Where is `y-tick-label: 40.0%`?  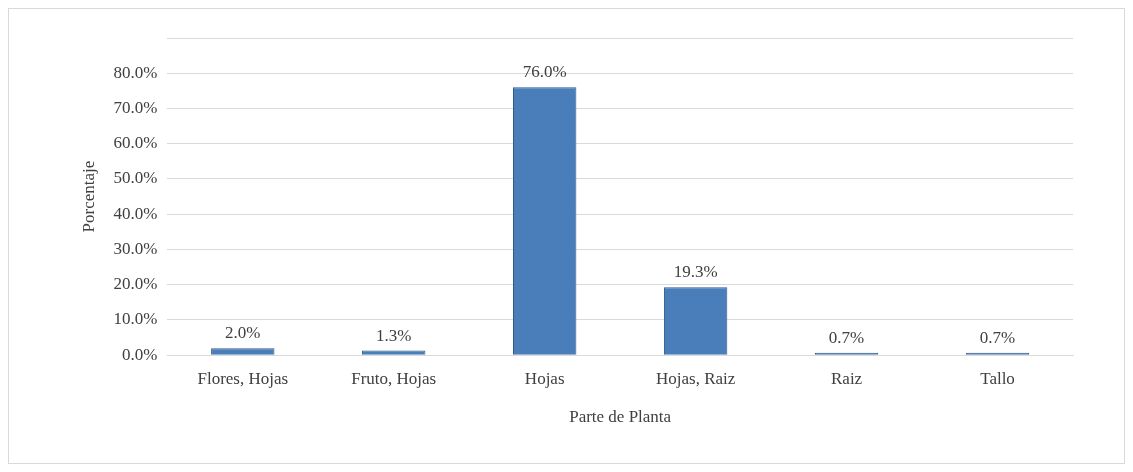 y-tick-label: 40.0% is located at coordinates (135, 213).